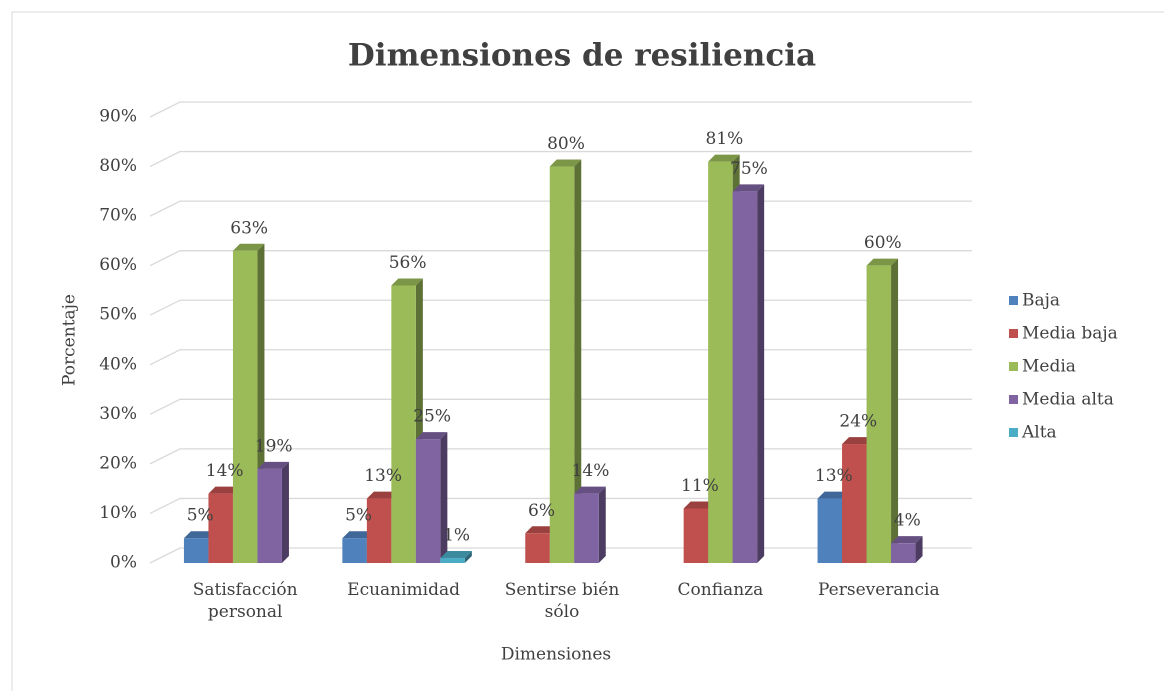 This screenshot has width=1164, height=691. What do you see at coordinates (541, 511) in the screenshot?
I see `data-label: 6%` at bounding box center [541, 511].